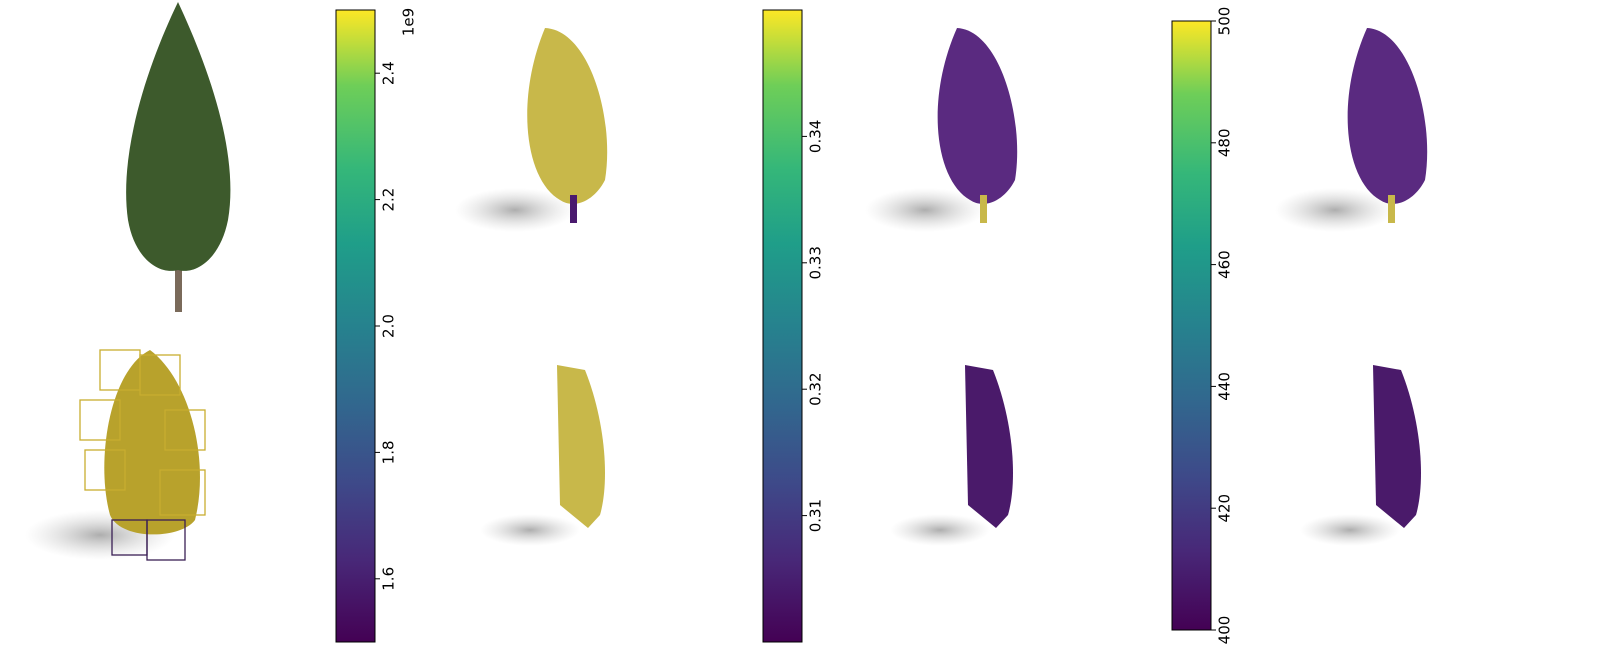 The width and height of the screenshot is (1600, 666). Describe the element at coordinates (1225, 508) in the screenshot. I see `tick-label: 420` at that location.